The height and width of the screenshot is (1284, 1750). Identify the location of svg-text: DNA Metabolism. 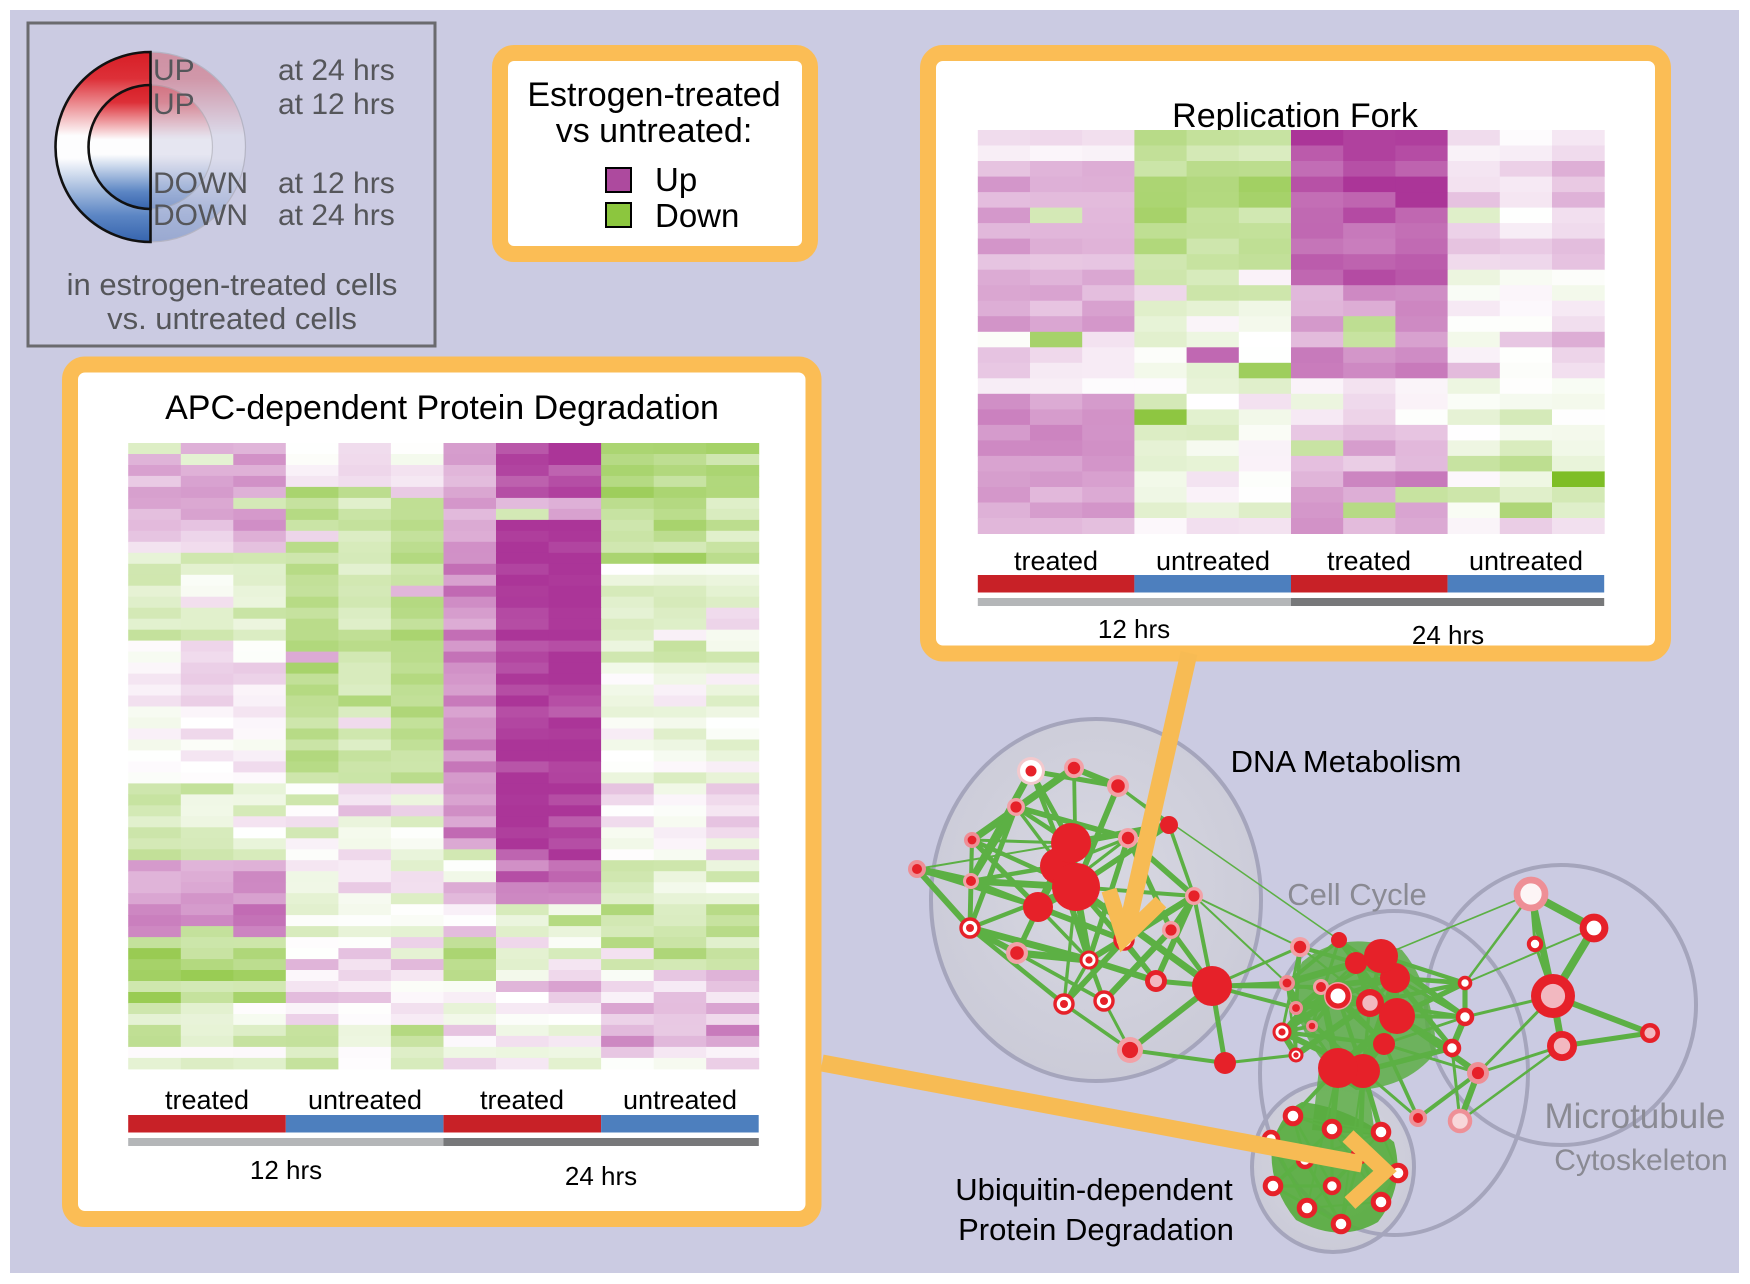
(1346, 761).